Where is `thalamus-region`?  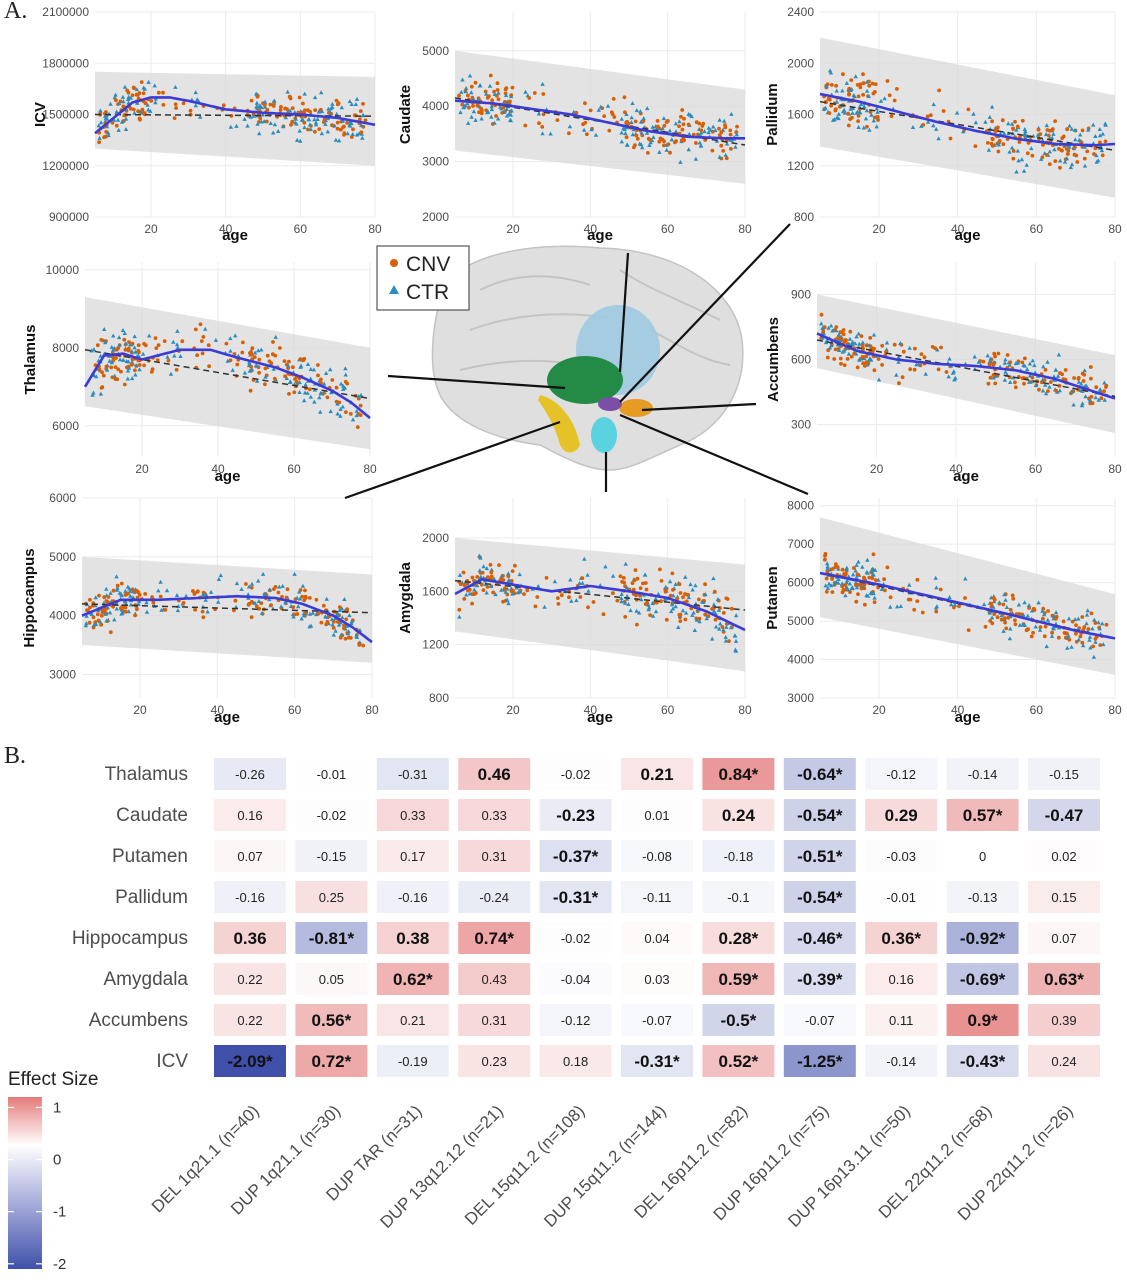 thalamus-region is located at coordinates (585, 380).